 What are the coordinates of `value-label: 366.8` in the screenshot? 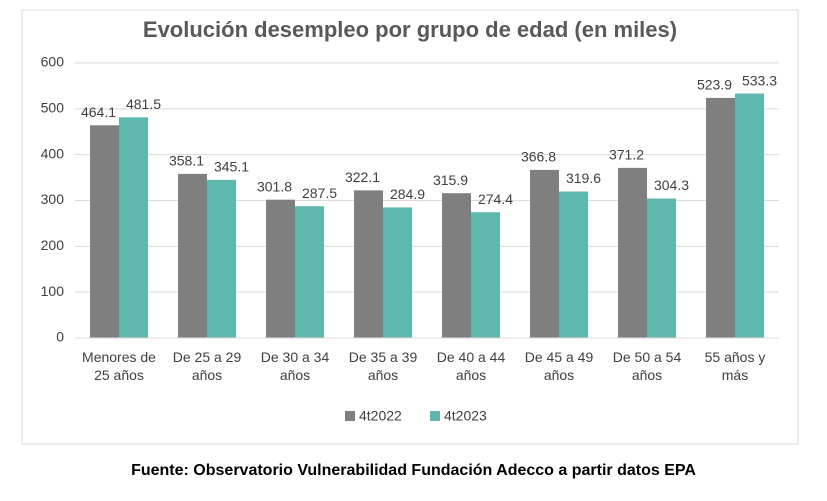 It's located at (538, 157).